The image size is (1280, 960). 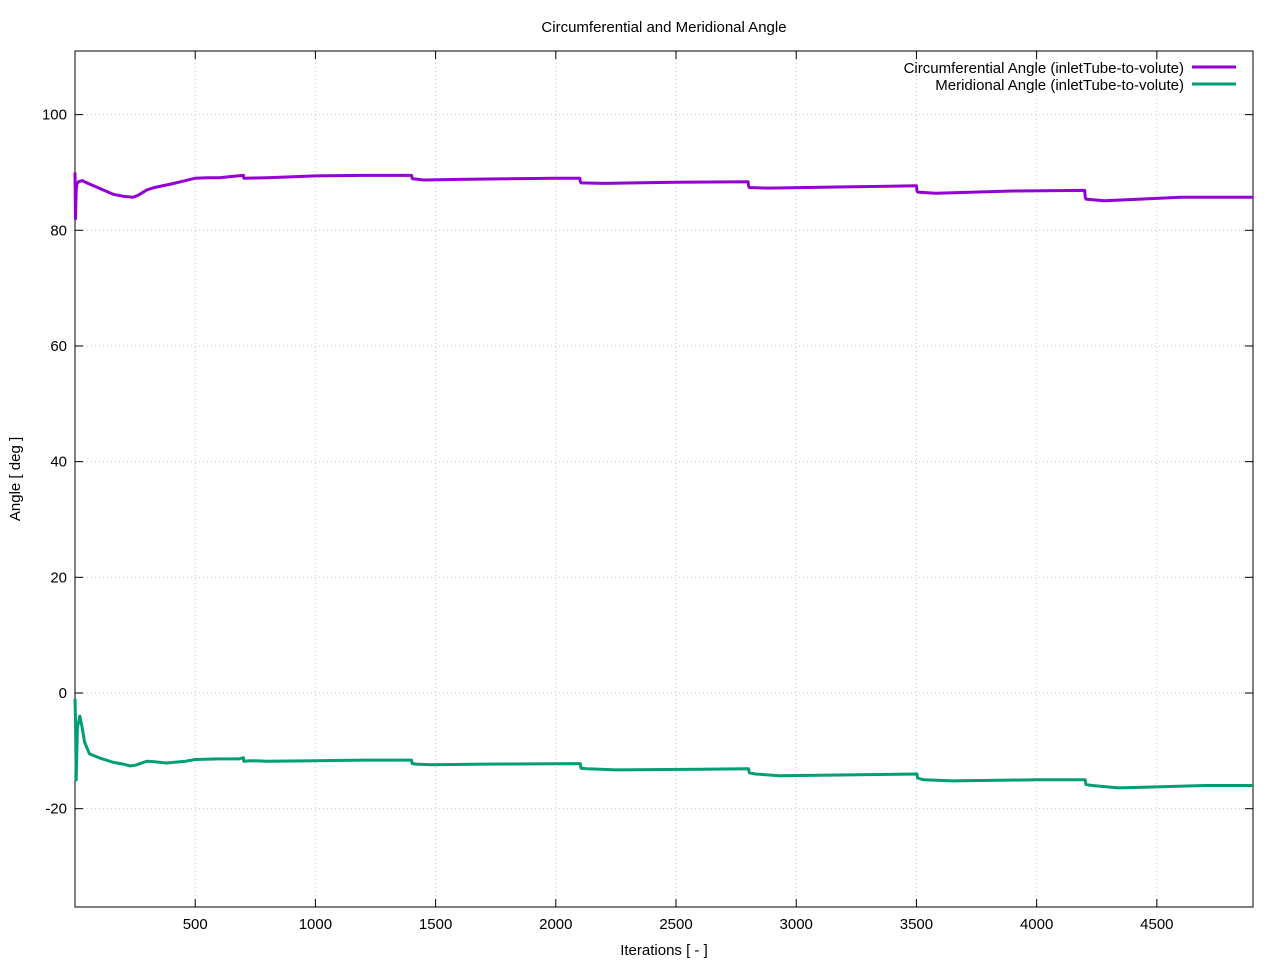 What do you see at coordinates (675, 924) in the screenshot?
I see `x-tick-label: 2500` at bounding box center [675, 924].